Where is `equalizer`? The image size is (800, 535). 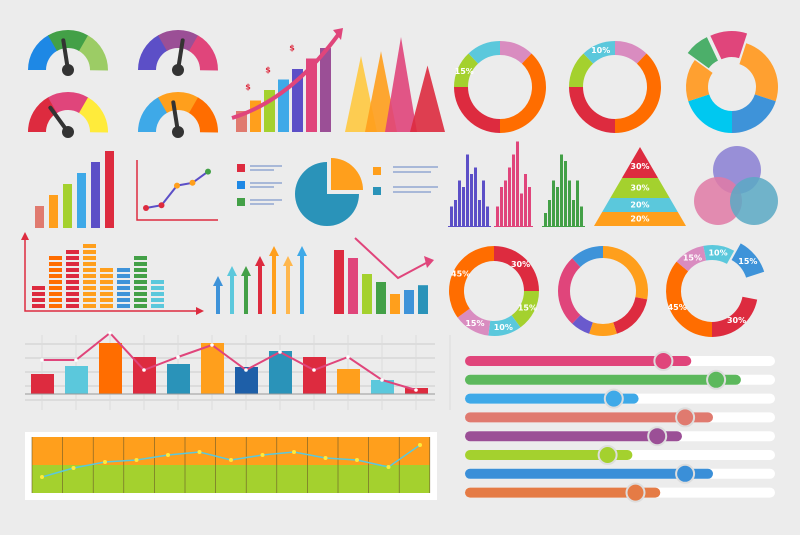 equalizer is located at coordinates (112, 273).